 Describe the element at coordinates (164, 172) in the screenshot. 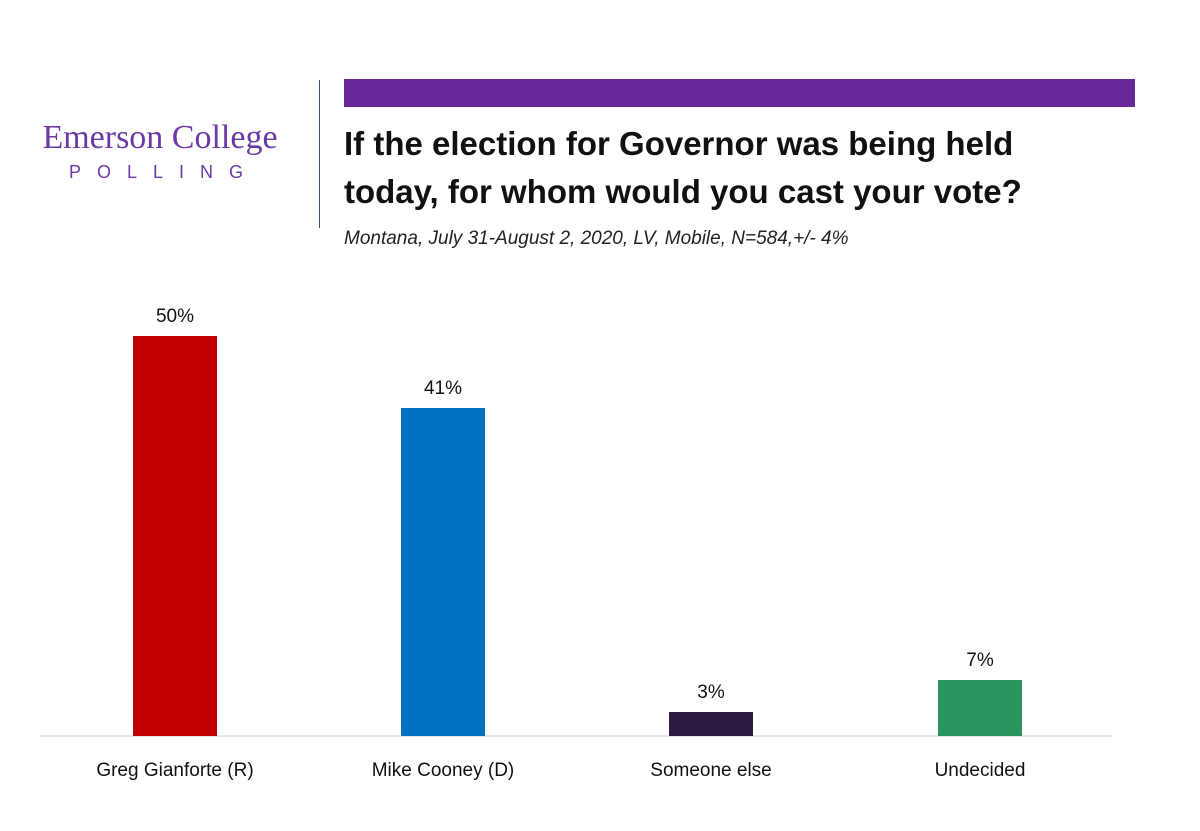

I see `brand-subname: POLLING` at that location.